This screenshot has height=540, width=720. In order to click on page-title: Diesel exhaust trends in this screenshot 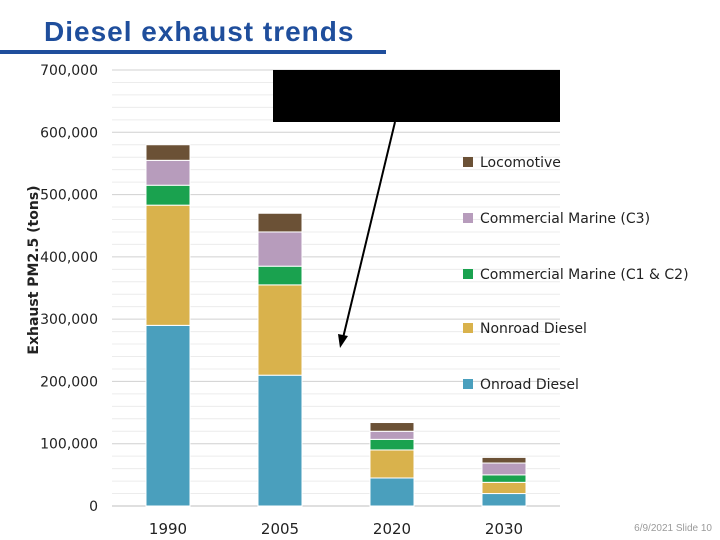, I will do `click(199, 31)`.